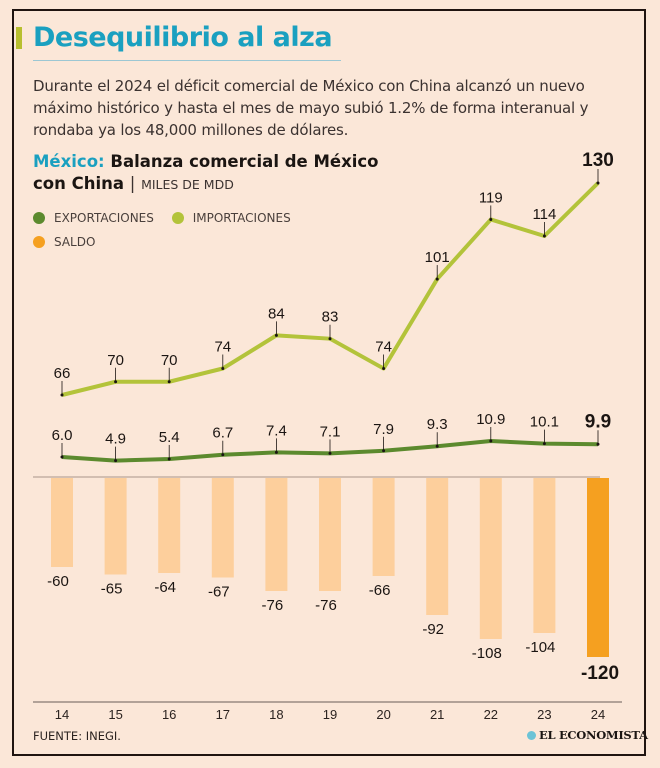 This screenshot has width=660, height=768. Describe the element at coordinates (78, 183) in the screenshot. I see `chart-title-second-line: con China` at that location.